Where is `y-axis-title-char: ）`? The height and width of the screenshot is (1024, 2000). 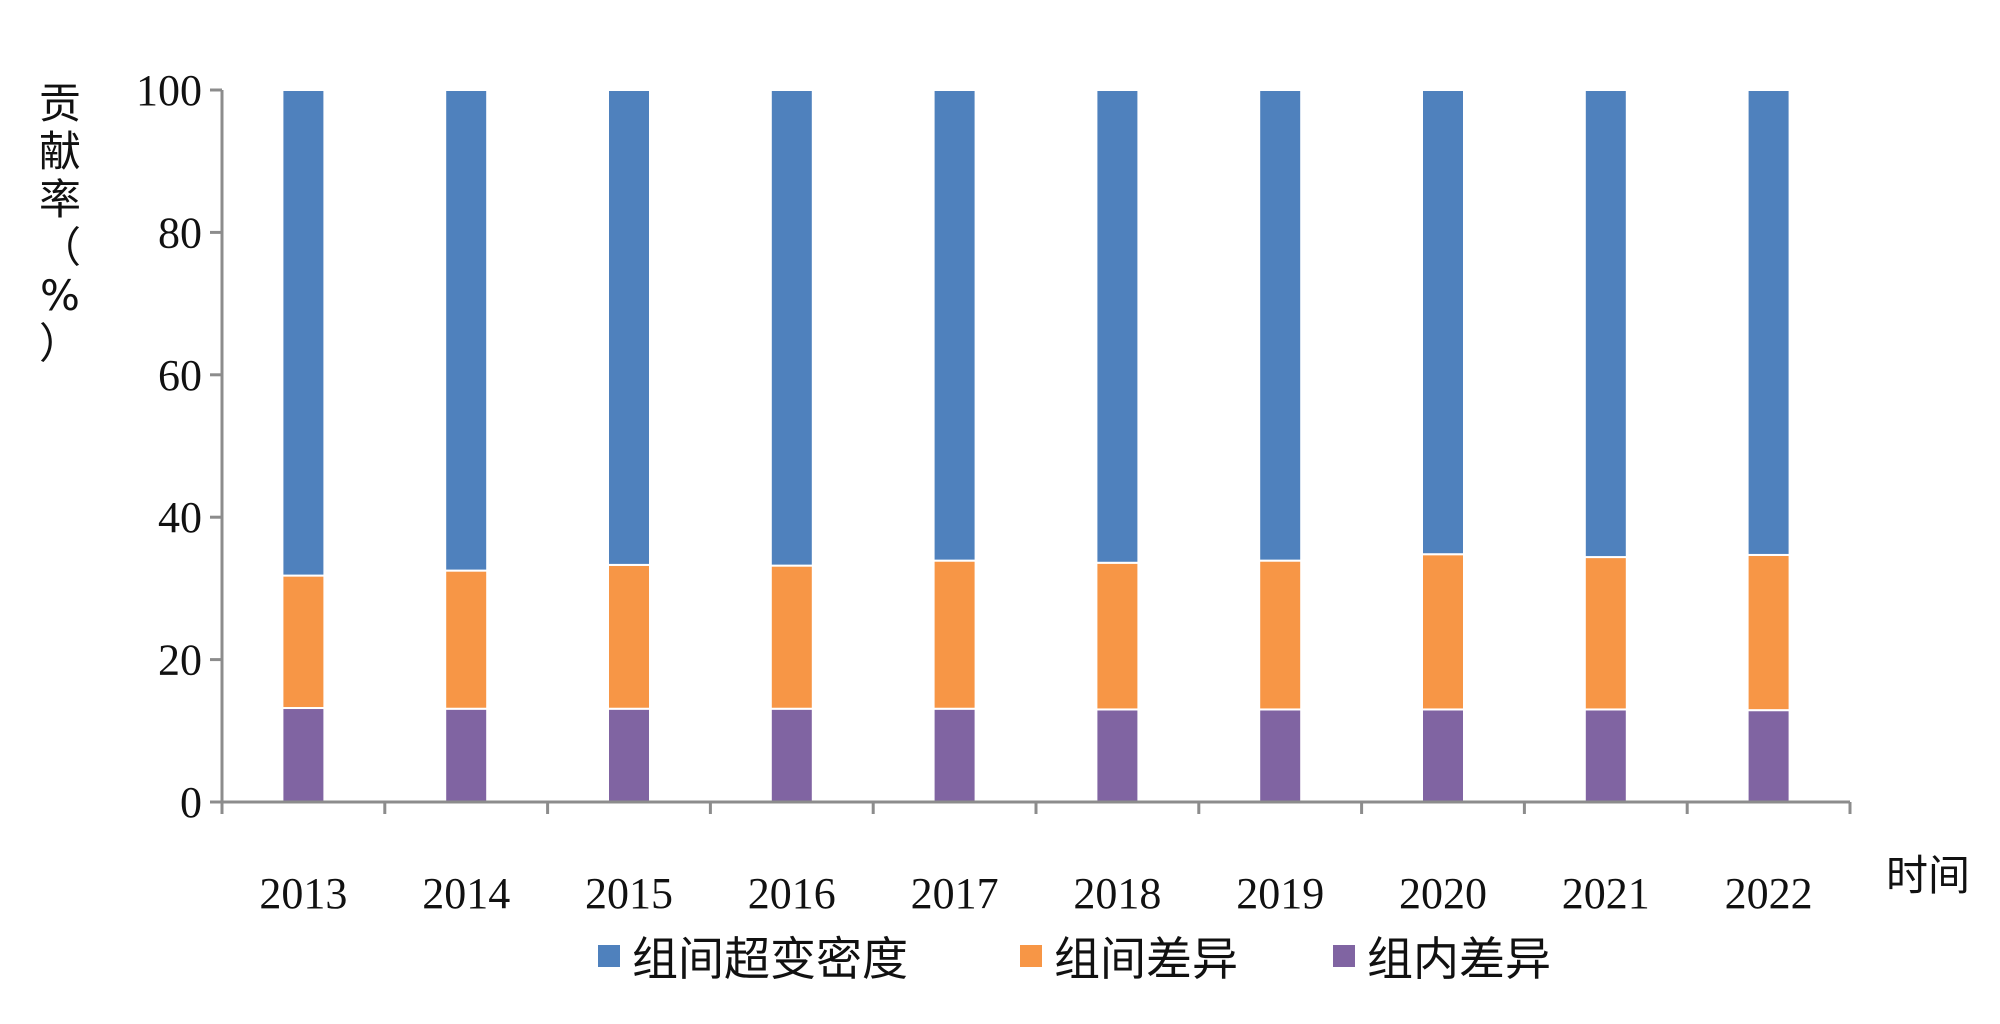 y-axis-title-char: ） is located at coordinates (60, 343).